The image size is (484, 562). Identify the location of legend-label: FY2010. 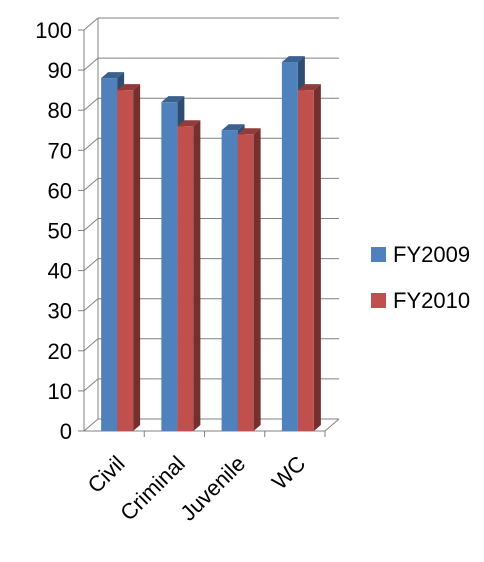
(431, 300).